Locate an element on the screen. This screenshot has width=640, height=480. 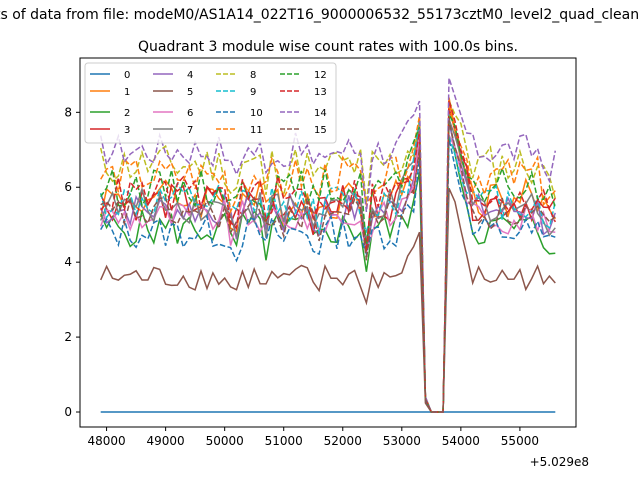
legend-box is located at coordinates (210, 103).